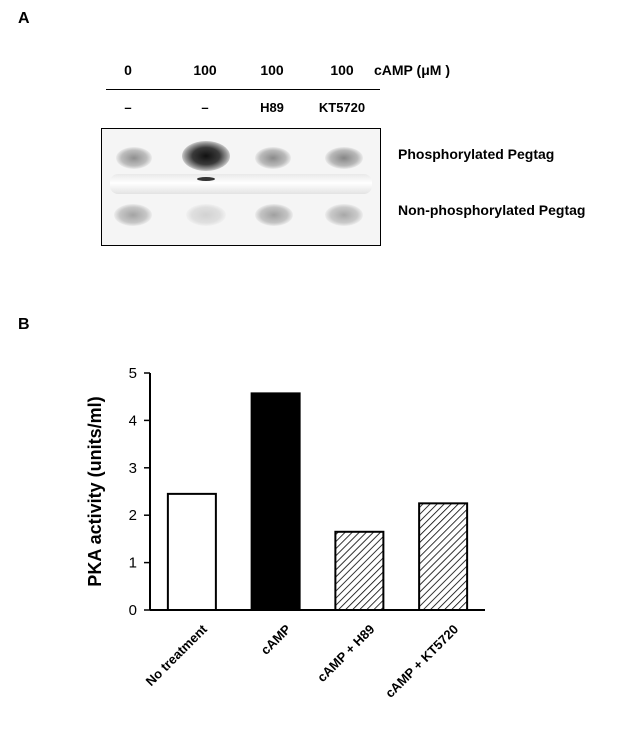  I want to click on x-tick-label: cAMP + KT5720, so click(421, 661).